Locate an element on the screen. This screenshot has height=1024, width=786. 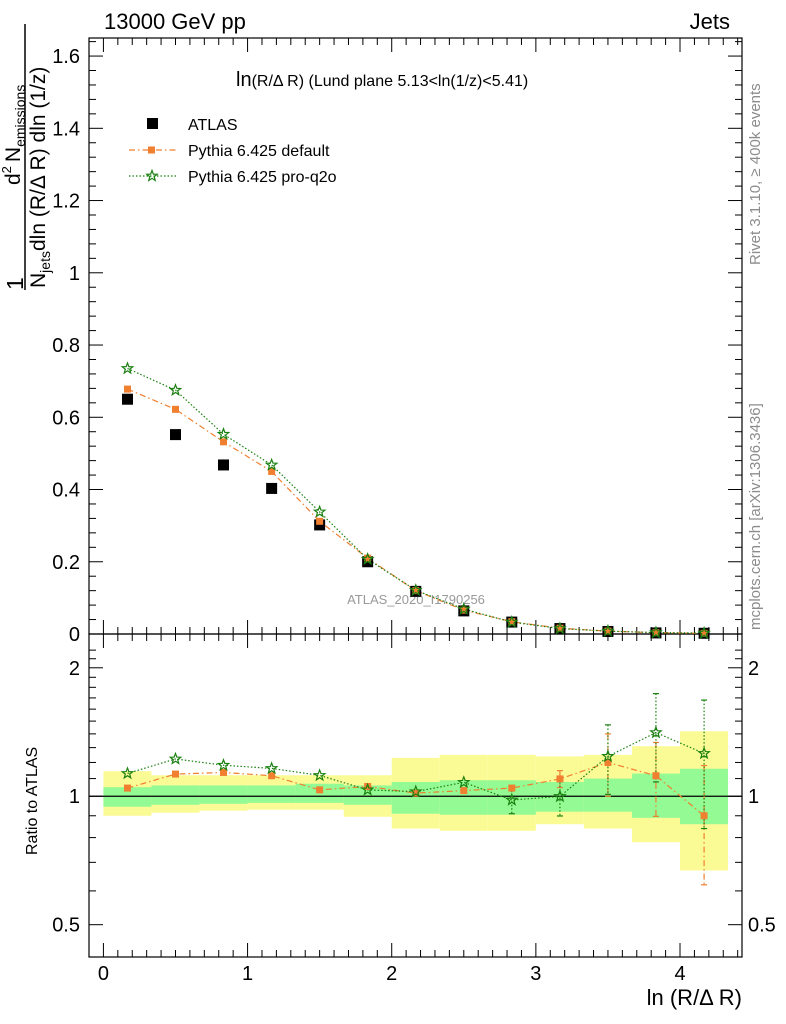
y-tick-label: 0 is located at coordinates (74, 635).